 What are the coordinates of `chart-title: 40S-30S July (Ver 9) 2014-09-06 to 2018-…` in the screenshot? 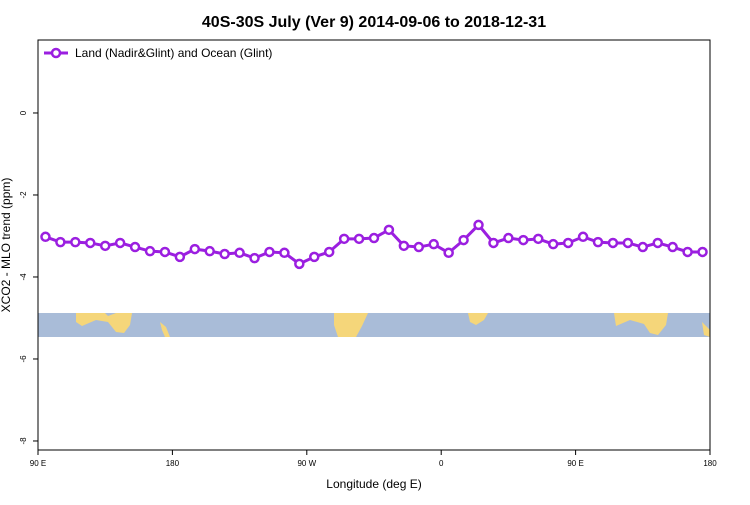 It's located at (374, 22).